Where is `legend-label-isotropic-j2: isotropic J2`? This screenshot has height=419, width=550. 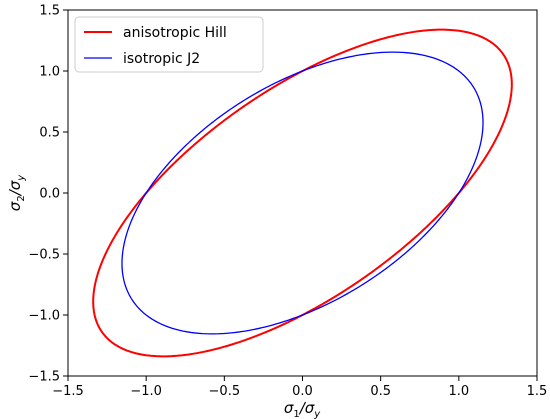 legend-label-isotropic-j2: isotropic J2 is located at coordinates (161, 59).